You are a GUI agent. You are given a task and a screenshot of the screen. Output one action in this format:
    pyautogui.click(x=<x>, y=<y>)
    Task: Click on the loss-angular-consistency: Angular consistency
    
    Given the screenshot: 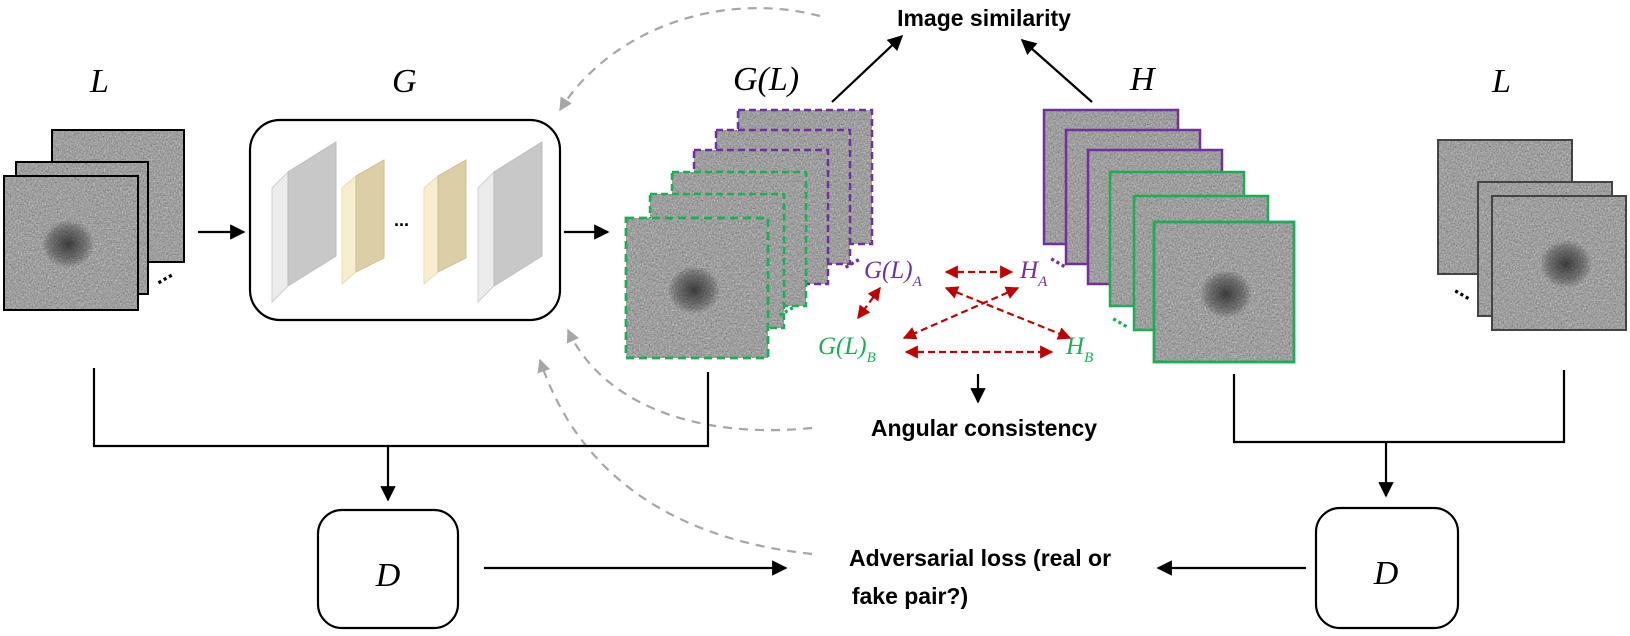 What is the action you would take?
    pyautogui.click(x=984, y=428)
    